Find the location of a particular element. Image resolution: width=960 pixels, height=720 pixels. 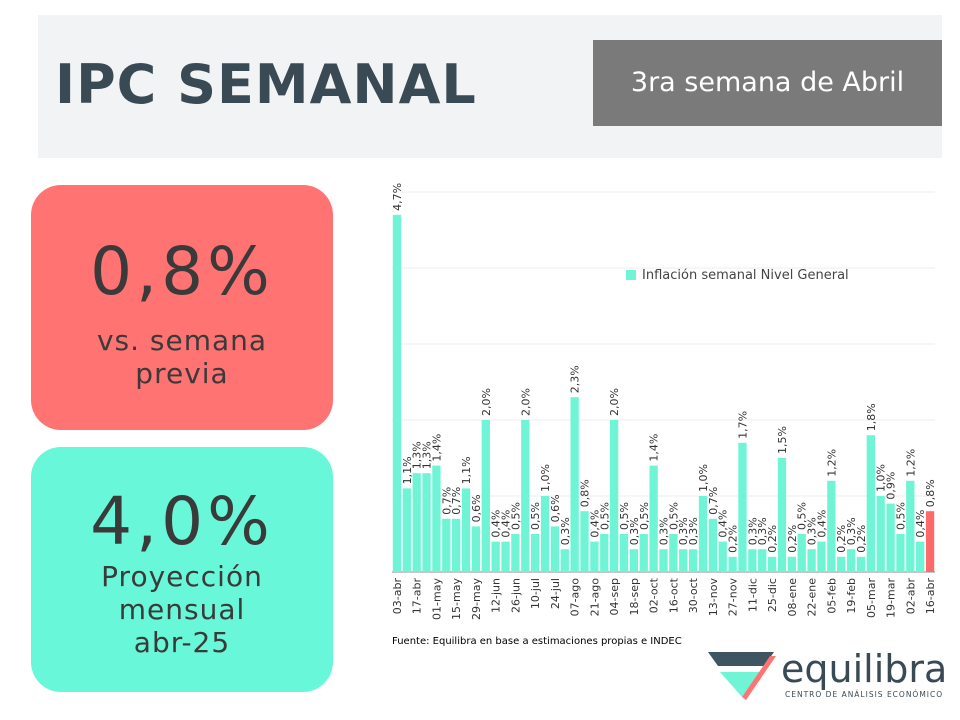

value-label: 0,9% is located at coordinates (891, 486).